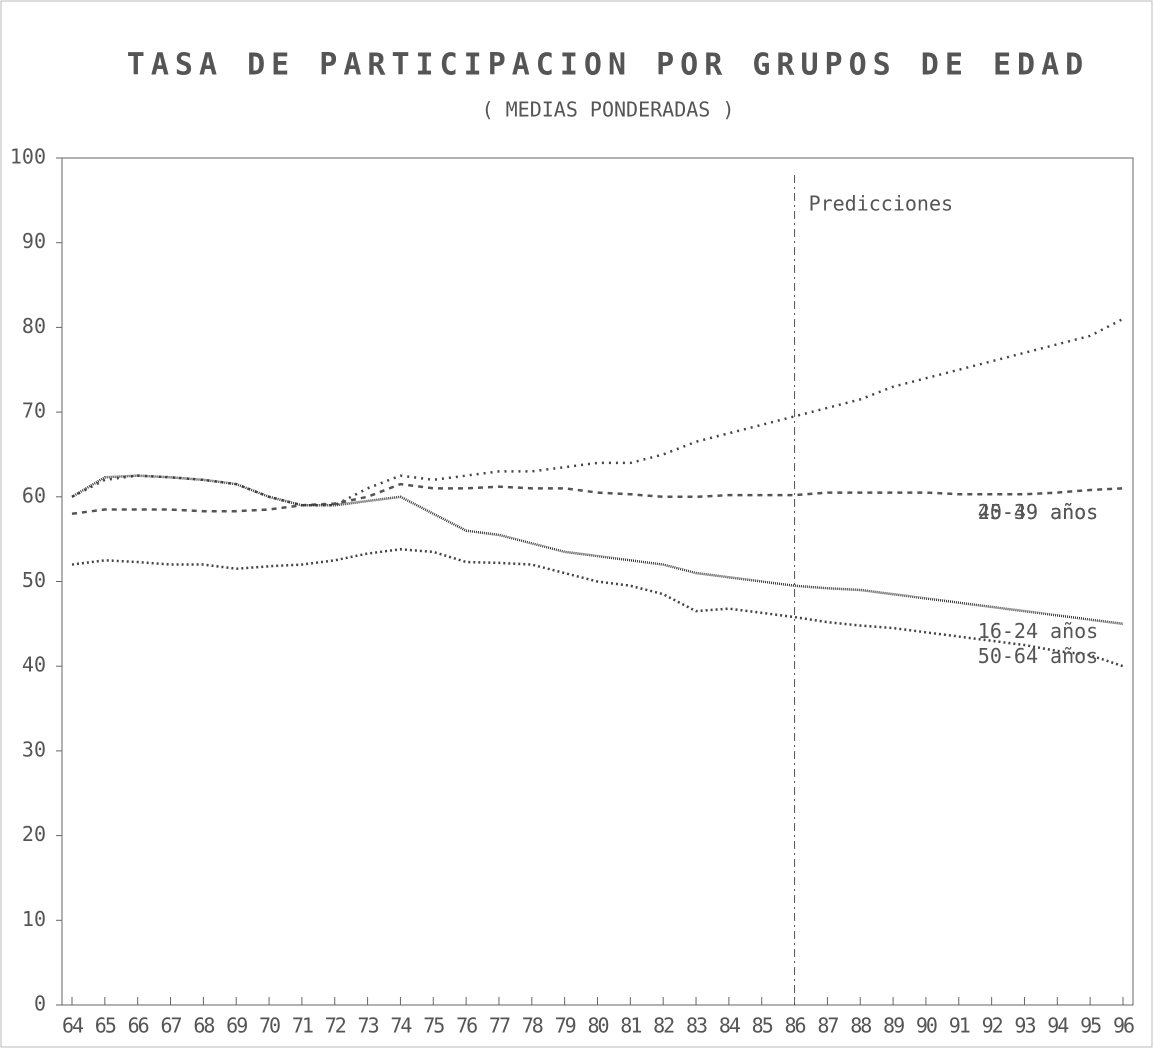 The width and height of the screenshot is (1153, 1048). Describe the element at coordinates (34, 834) in the screenshot. I see `y-tick-label: 20` at that location.